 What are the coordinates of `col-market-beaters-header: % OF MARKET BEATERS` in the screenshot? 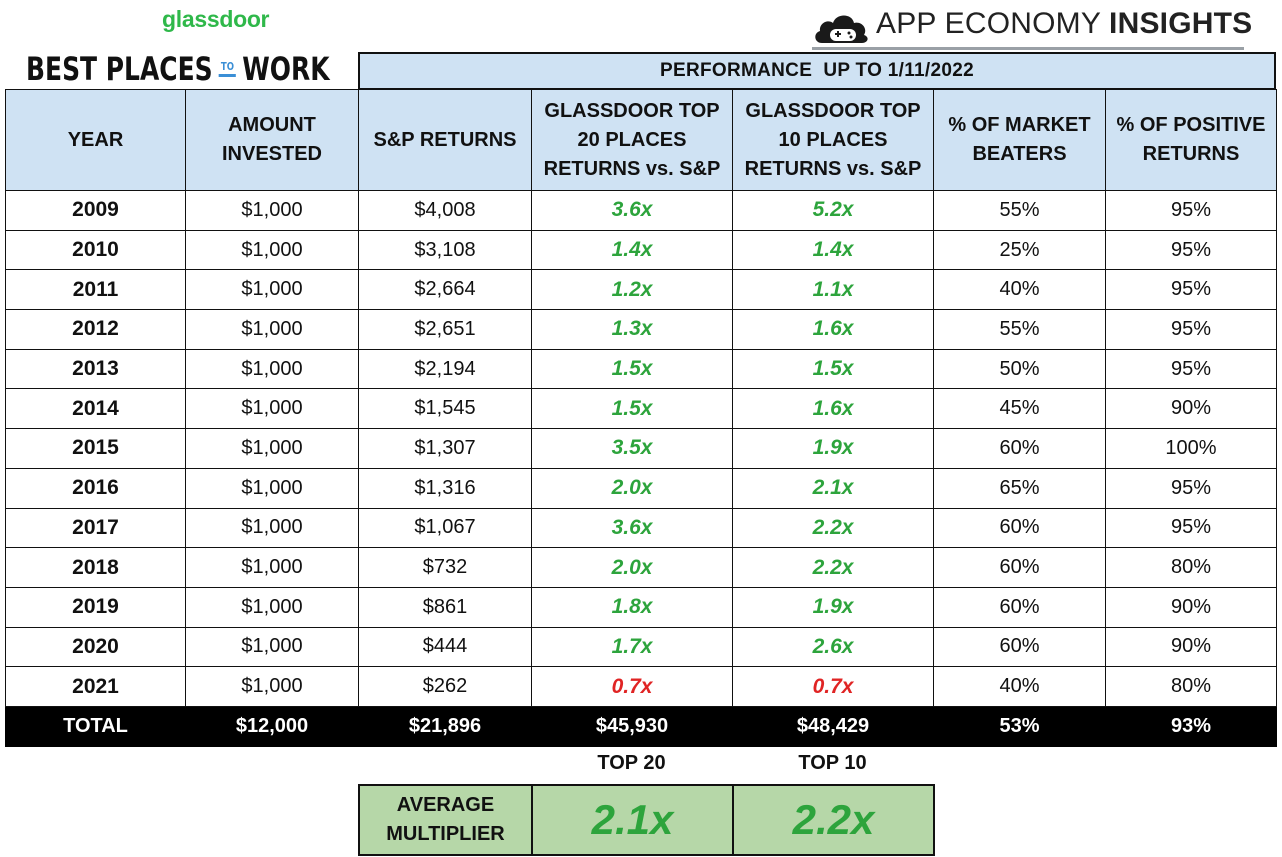 It's located at (1019, 140).